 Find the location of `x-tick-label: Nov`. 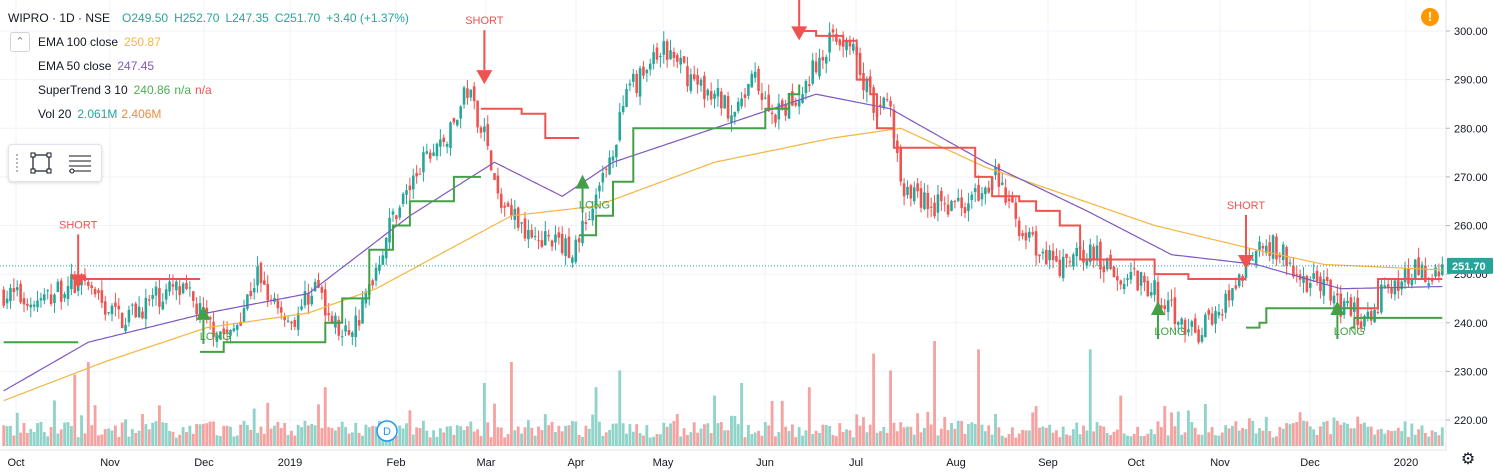

x-tick-label: Nov is located at coordinates (1220, 463).